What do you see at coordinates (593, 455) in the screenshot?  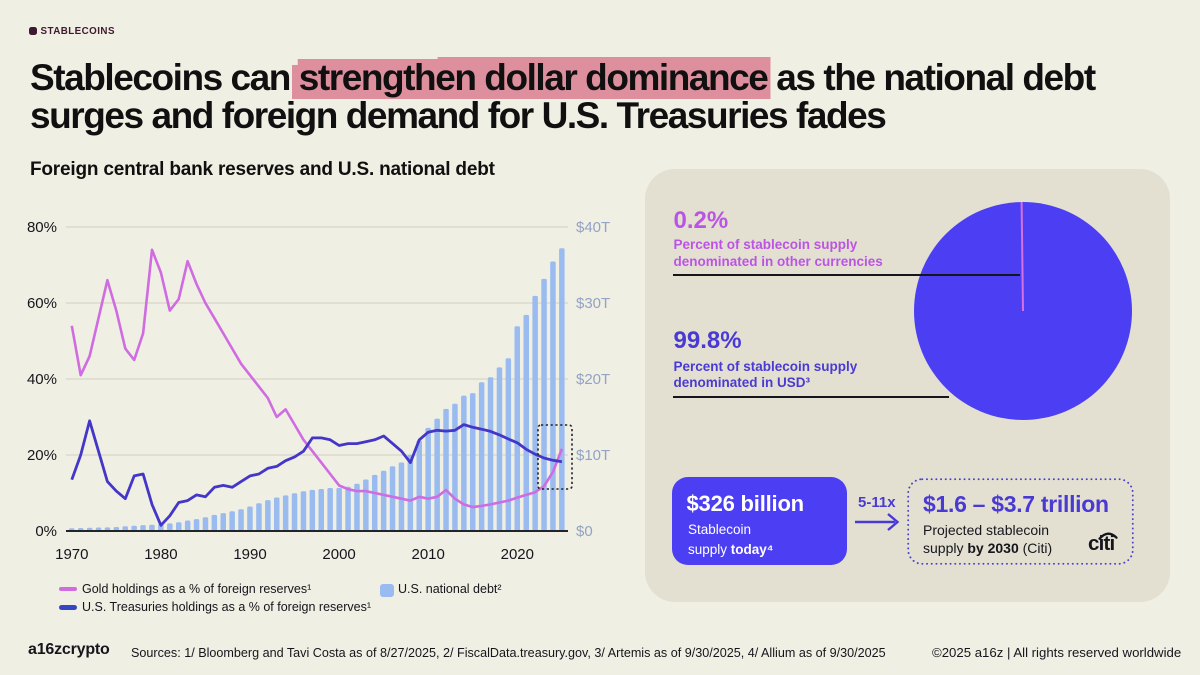 I see `svg-text: $10T` at bounding box center [593, 455].